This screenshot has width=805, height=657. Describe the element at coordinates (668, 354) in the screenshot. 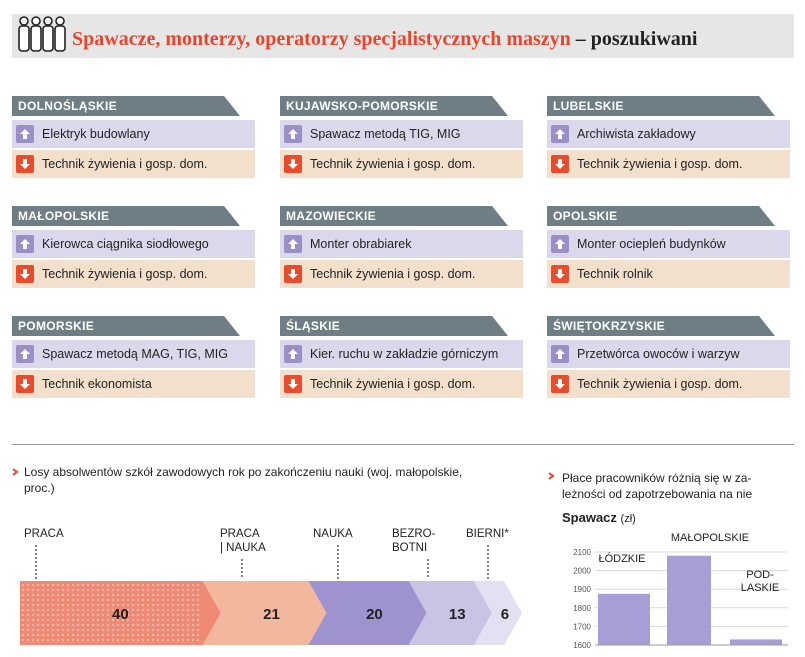

I see `region-row-up: Przetwórca owoców i warzyw` at that location.